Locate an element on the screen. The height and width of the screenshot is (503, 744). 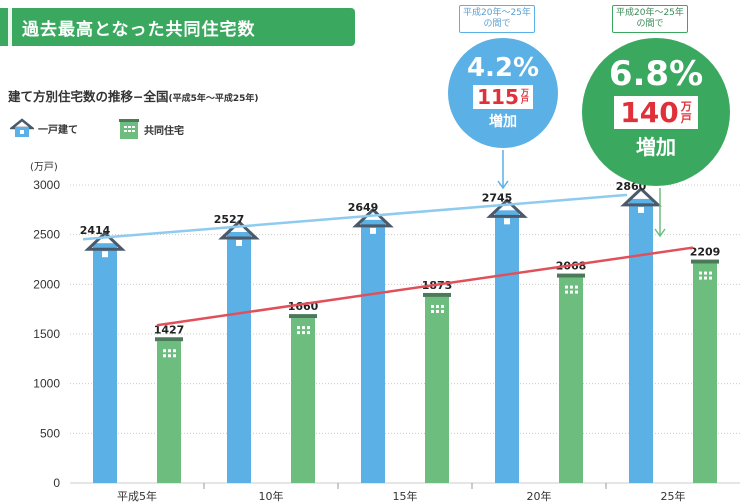
y-tick-label: 500 is located at coordinates (50, 433).